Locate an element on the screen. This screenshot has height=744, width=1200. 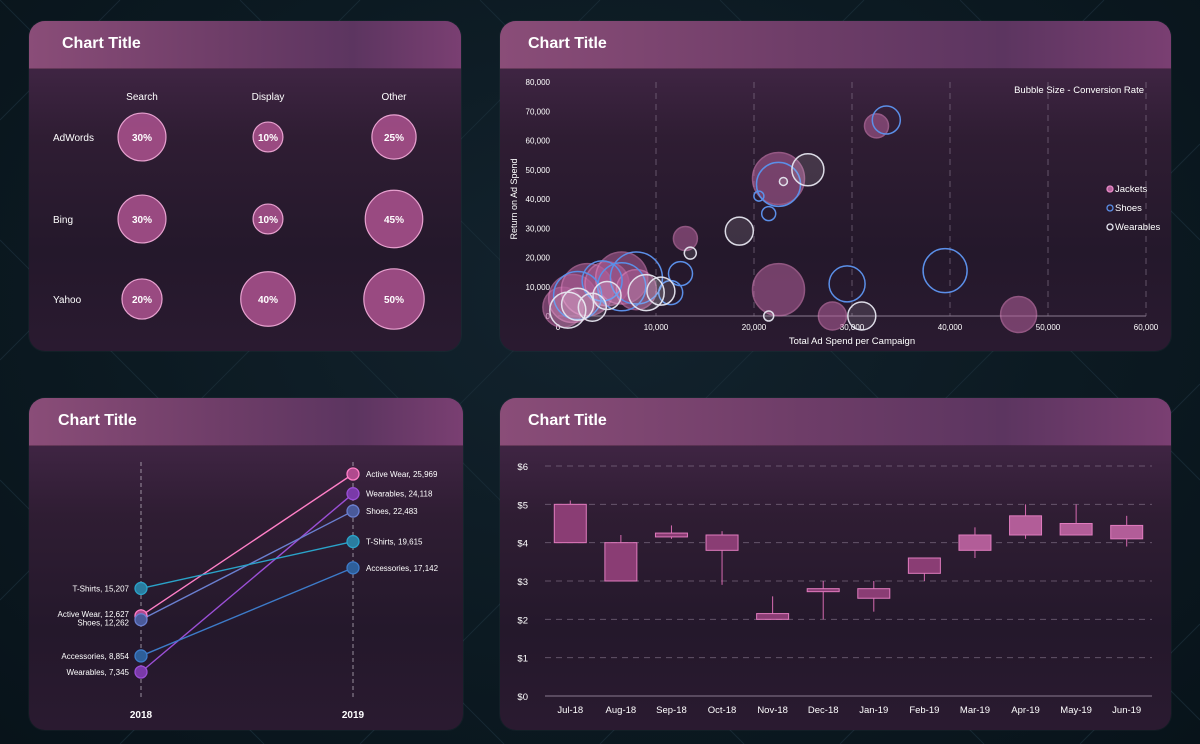
x-tick-label: Dec-18 is located at coordinates (823, 710).